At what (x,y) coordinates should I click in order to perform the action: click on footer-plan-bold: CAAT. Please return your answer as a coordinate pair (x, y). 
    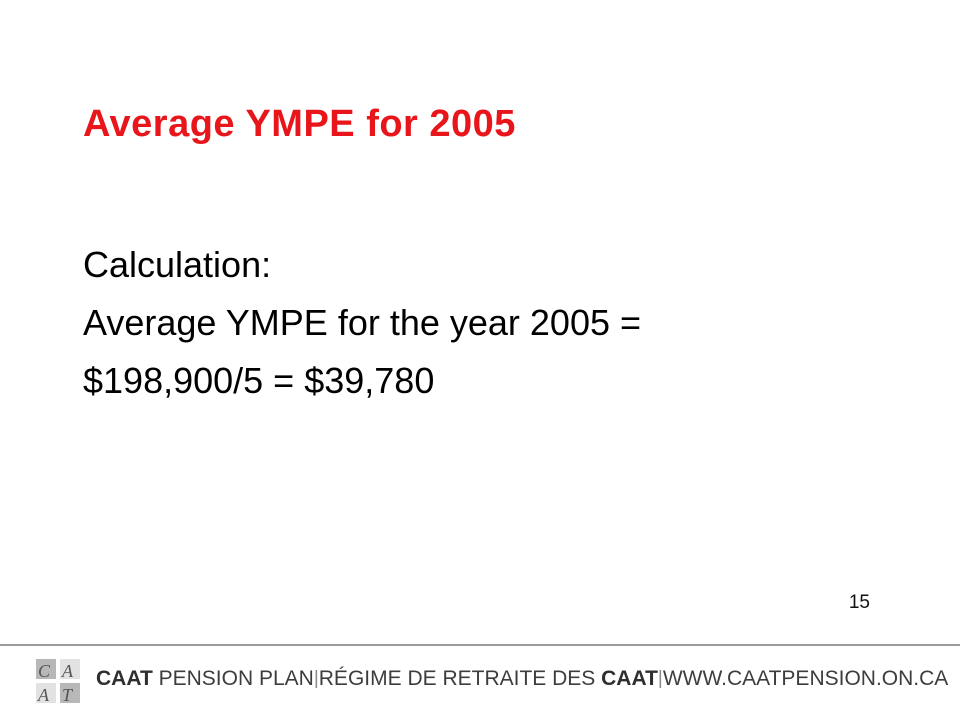
    Looking at the image, I should click on (124, 678).